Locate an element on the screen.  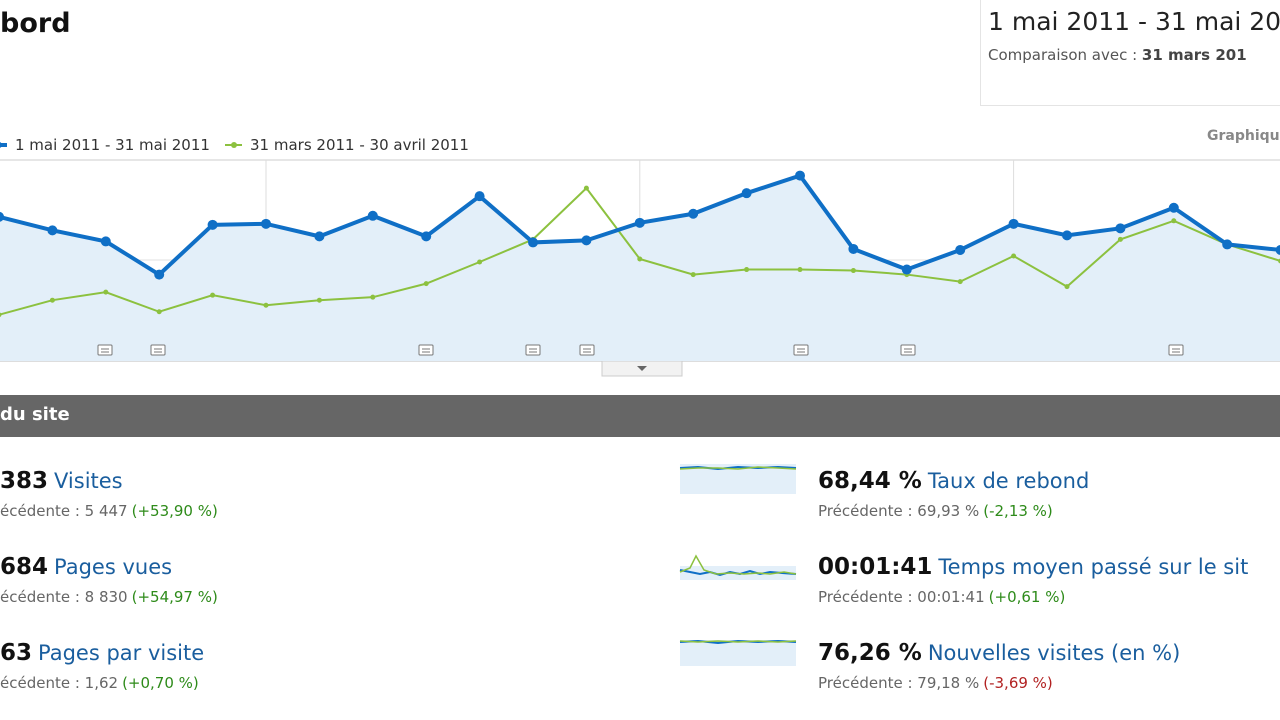
date-range: 1 mai 2011 - 31 mai 20 is located at coordinates (1134, 21).